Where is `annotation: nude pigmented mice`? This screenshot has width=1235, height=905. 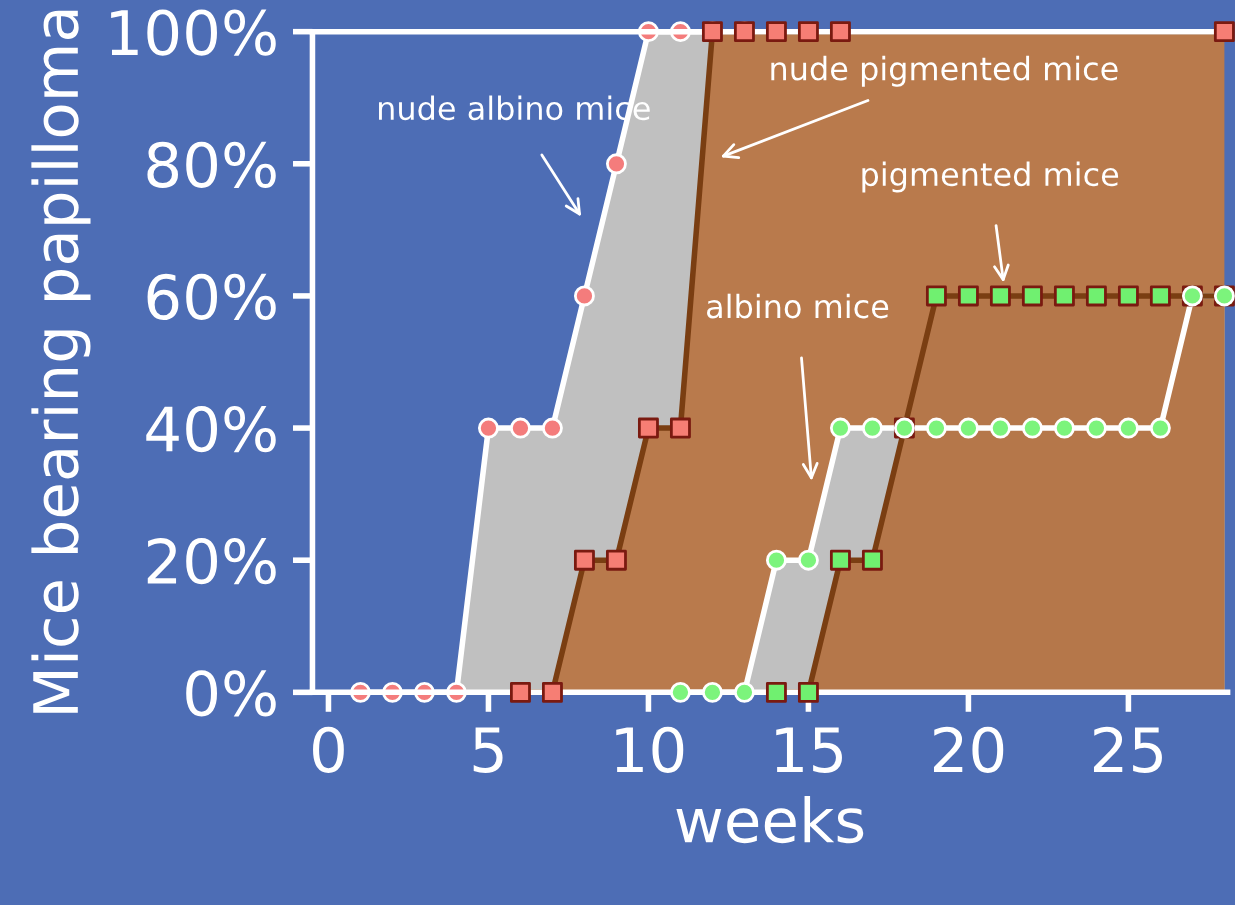 annotation: nude pigmented mice is located at coordinates (944, 71).